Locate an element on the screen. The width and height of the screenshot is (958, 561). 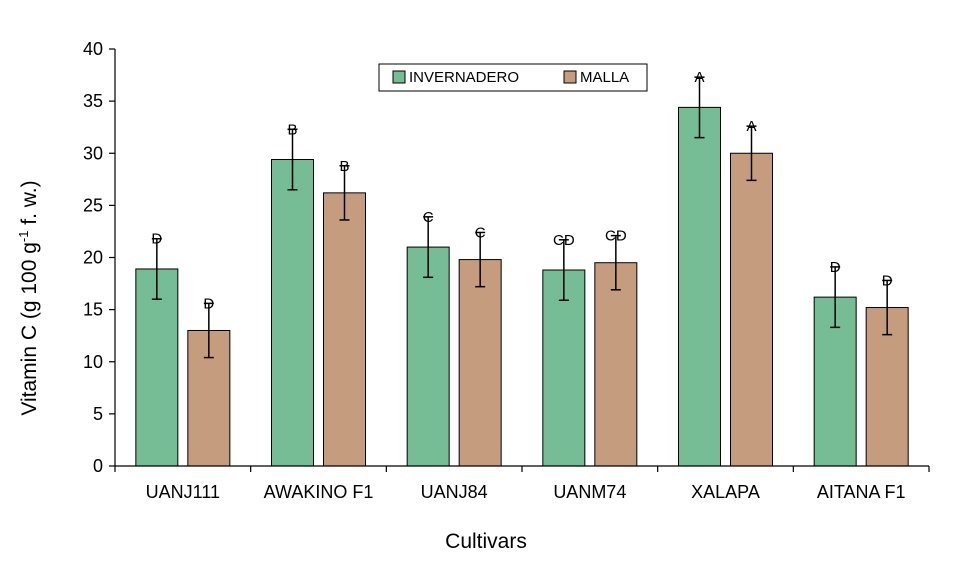
y-tick-label-10: 10 is located at coordinates (93, 362).